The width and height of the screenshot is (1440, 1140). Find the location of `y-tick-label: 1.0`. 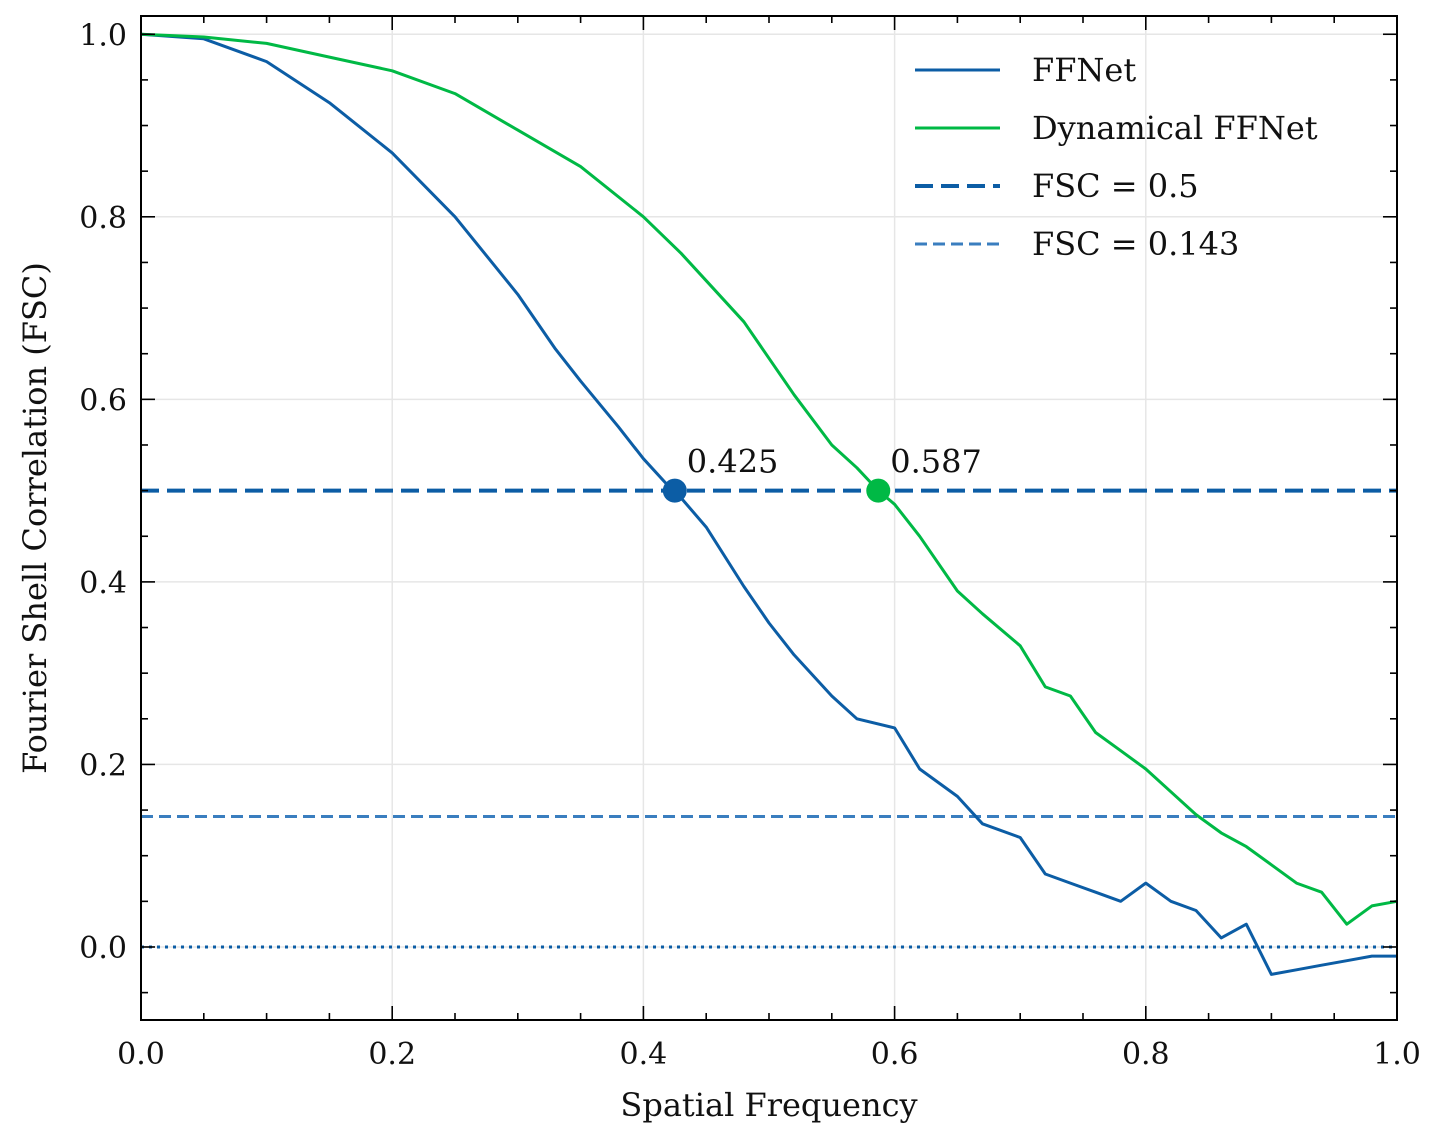

y-tick-label: 1.0 is located at coordinates (103, 35).